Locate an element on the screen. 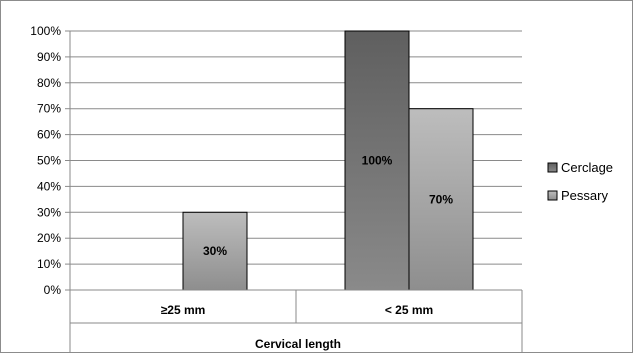 Image resolution: width=633 pixels, height=358 pixels. legend-swatch-pessary is located at coordinates (552, 195).